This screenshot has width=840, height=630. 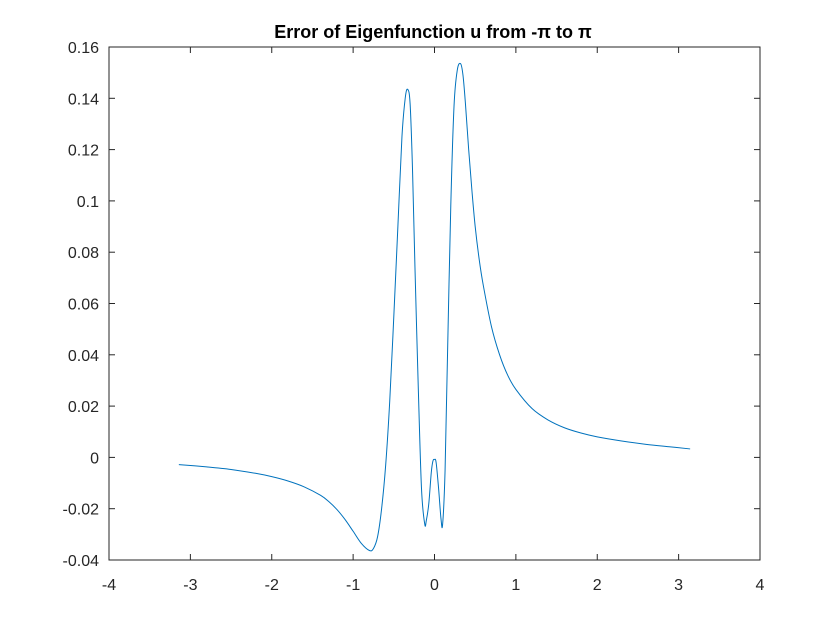 I want to click on y-tick-label: -0.04, so click(x=81, y=561).